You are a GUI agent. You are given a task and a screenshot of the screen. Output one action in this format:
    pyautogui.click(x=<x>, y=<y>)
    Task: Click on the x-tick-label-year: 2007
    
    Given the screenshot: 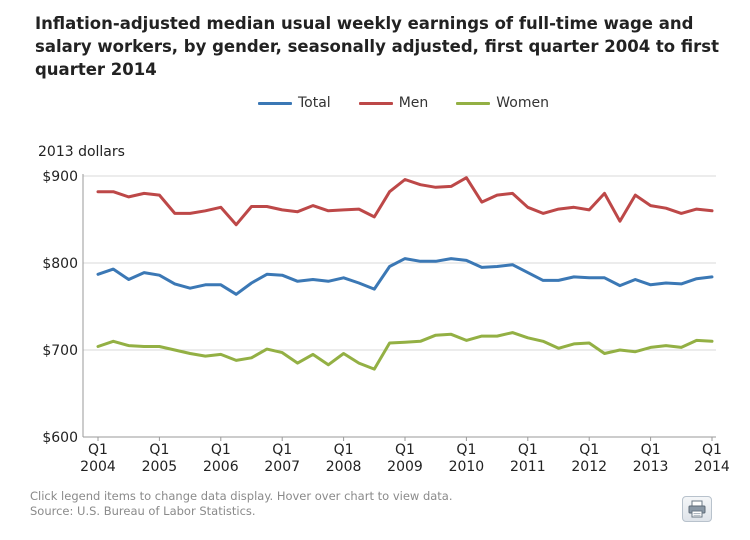 What is the action you would take?
    pyautogui.click(x=282, y=467)
    